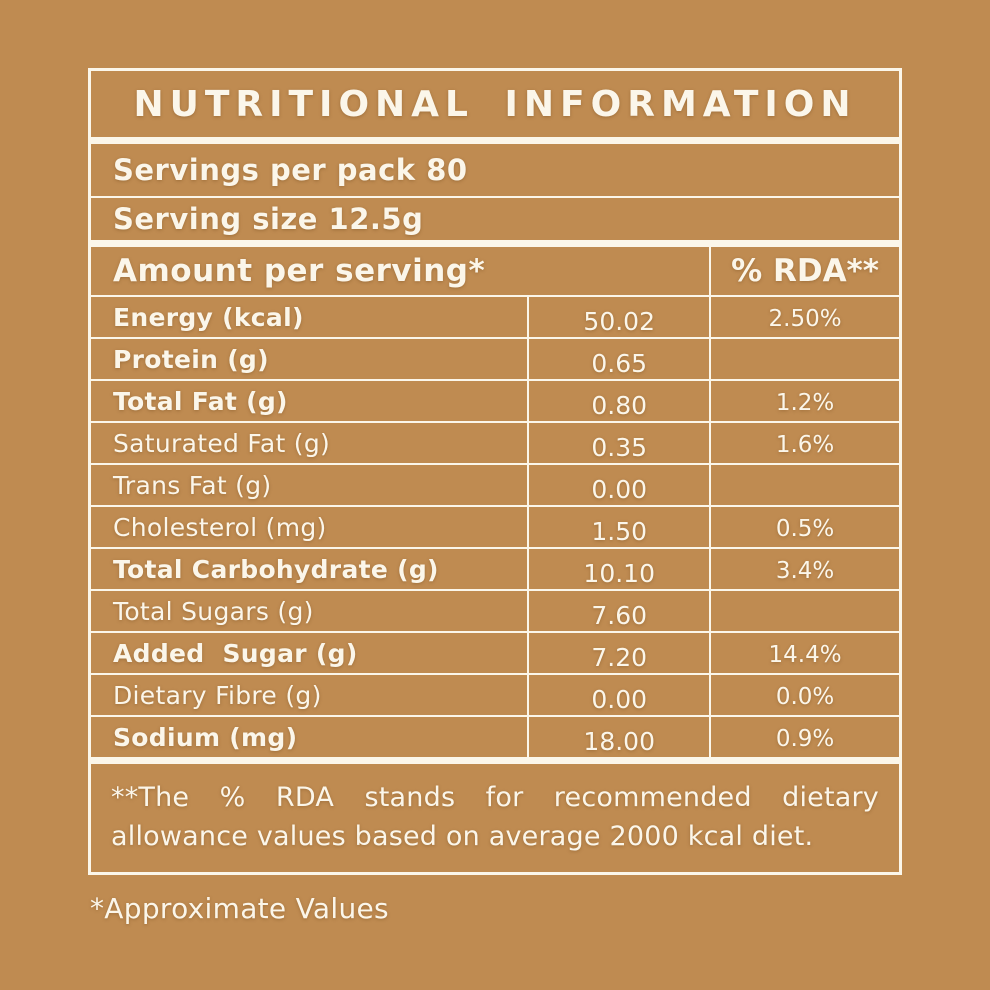 This screenshot has width=990, height=990. I want to click on nutrient-rda: 2.50%, so click(804, 317).